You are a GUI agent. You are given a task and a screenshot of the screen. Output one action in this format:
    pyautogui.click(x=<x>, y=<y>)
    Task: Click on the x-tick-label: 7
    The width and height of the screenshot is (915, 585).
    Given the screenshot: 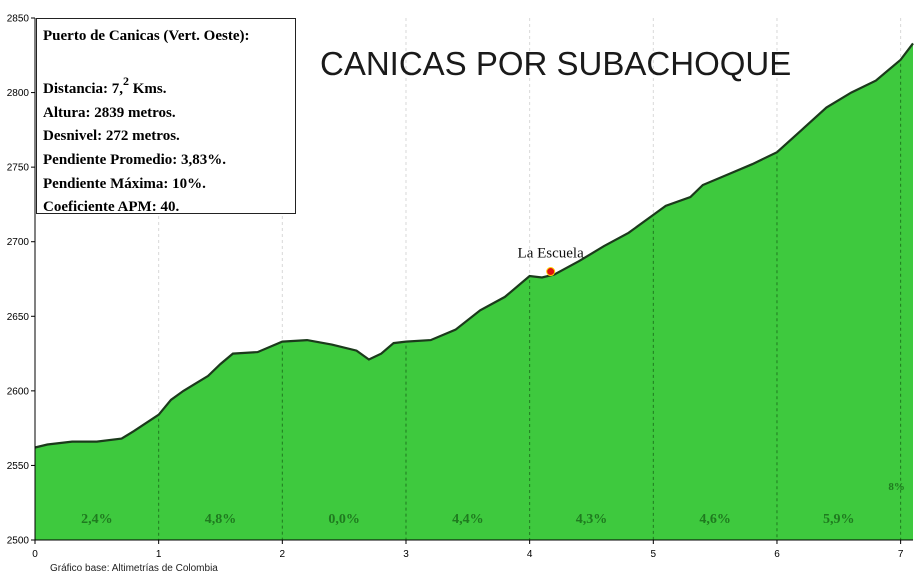 What is the action you would take?
    pyautogui.click(x=901, y=554)
    